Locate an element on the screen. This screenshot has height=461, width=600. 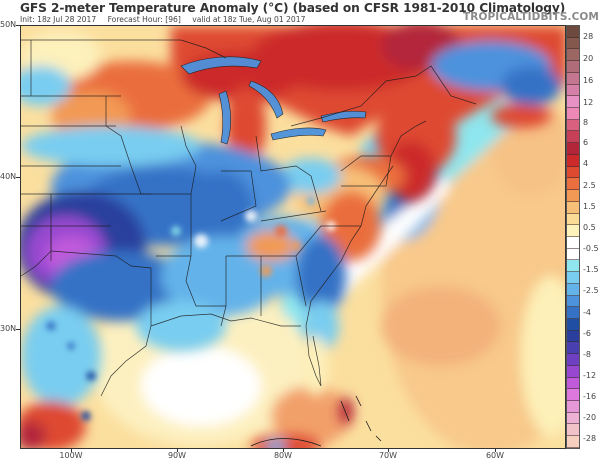
colorbar-label: 0.5 is located at coordinates (589, 227).